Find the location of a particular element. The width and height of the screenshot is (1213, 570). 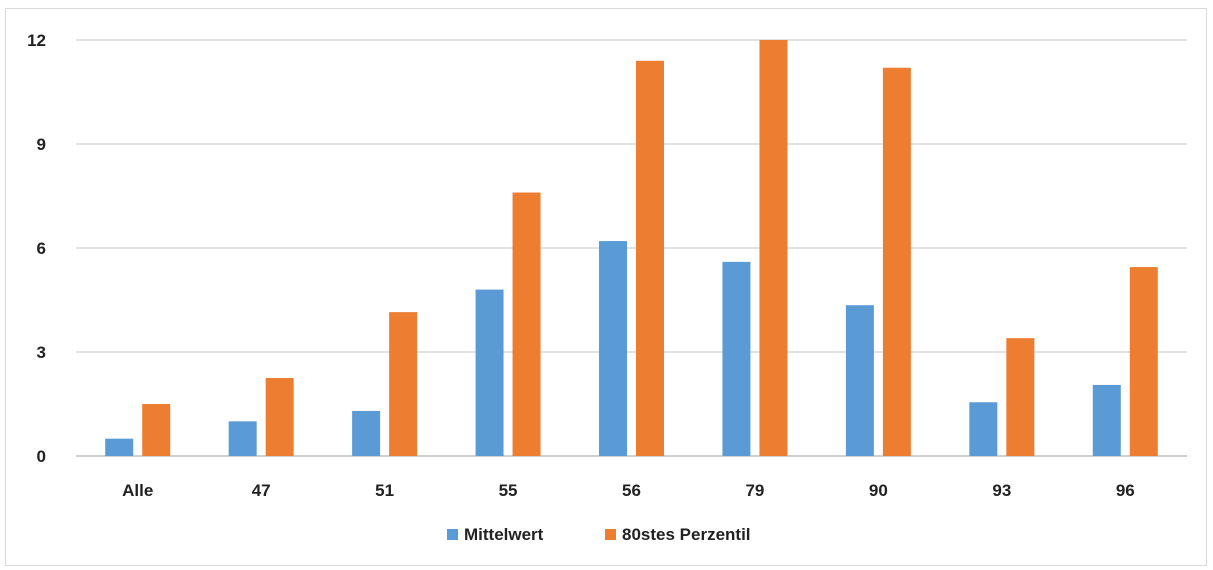

x-axis-ticks: Alle 47 51 55 56 79 90 93 96 is located at coordinates (628, 490).